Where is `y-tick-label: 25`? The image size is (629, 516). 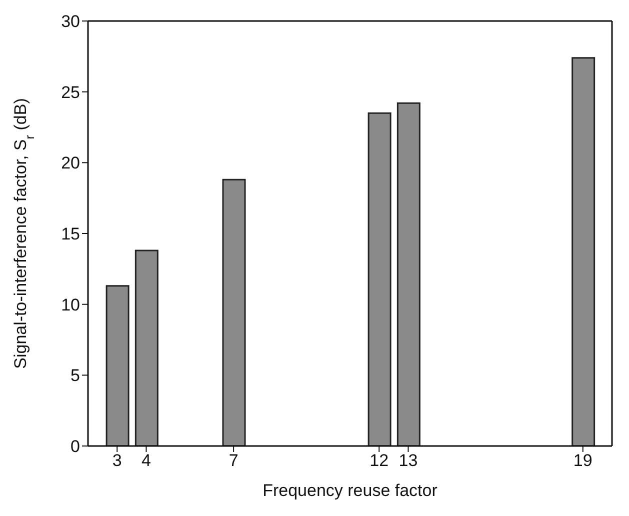
y-tick-label: 25 is located at coordinates (70, 92).